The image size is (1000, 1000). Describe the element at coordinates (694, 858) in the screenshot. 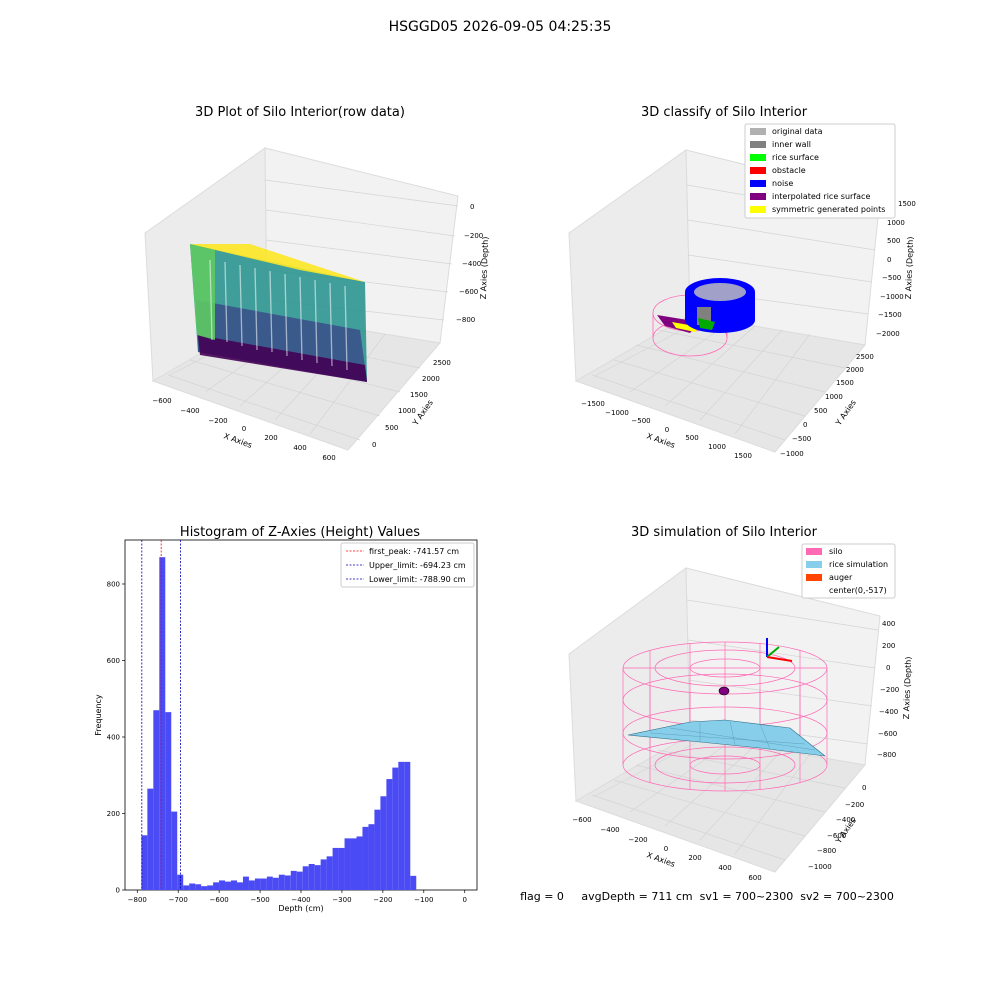

I see `sim-x-tick: 200` at that location.